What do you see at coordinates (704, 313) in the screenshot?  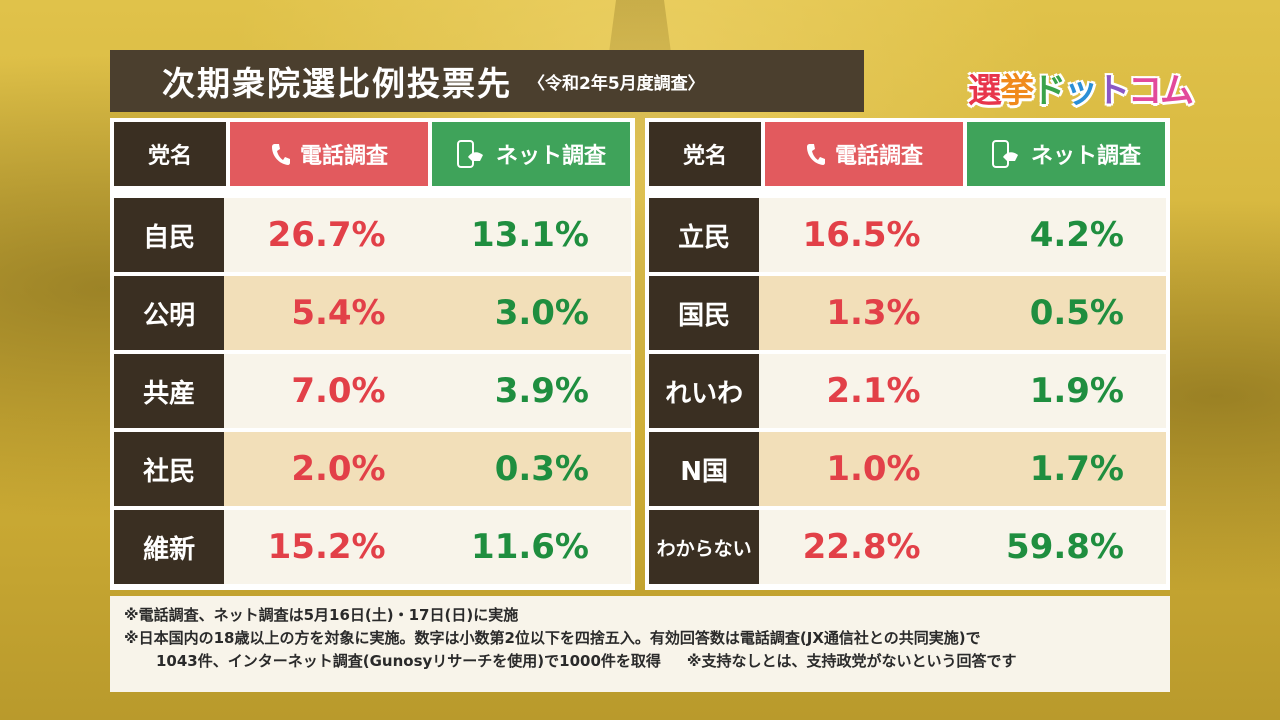 I see `party-name: 国民` at bounding box center [704, 313].